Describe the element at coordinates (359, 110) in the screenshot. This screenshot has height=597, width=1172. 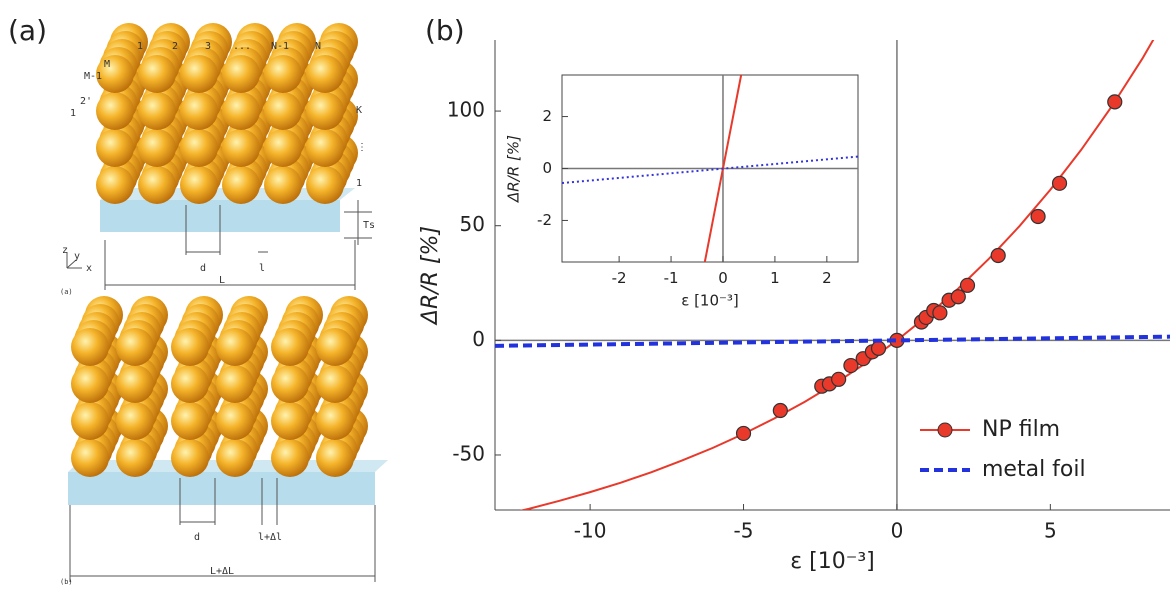
I see `layer-label: K` at that location.